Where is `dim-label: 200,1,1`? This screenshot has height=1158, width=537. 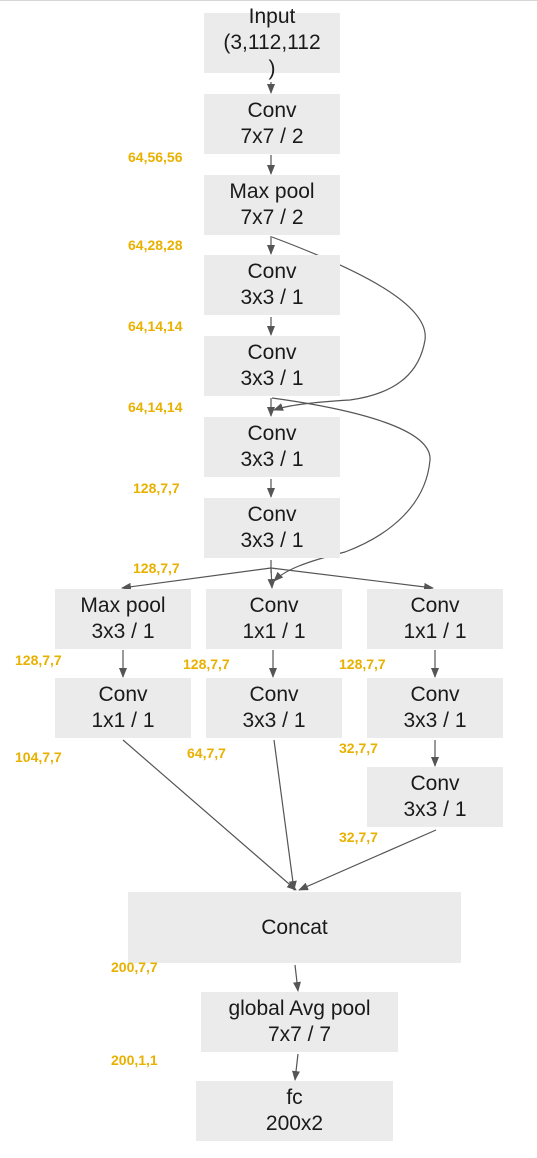
dim-label: 200,1,1 is located at coordinates (134, 1060).